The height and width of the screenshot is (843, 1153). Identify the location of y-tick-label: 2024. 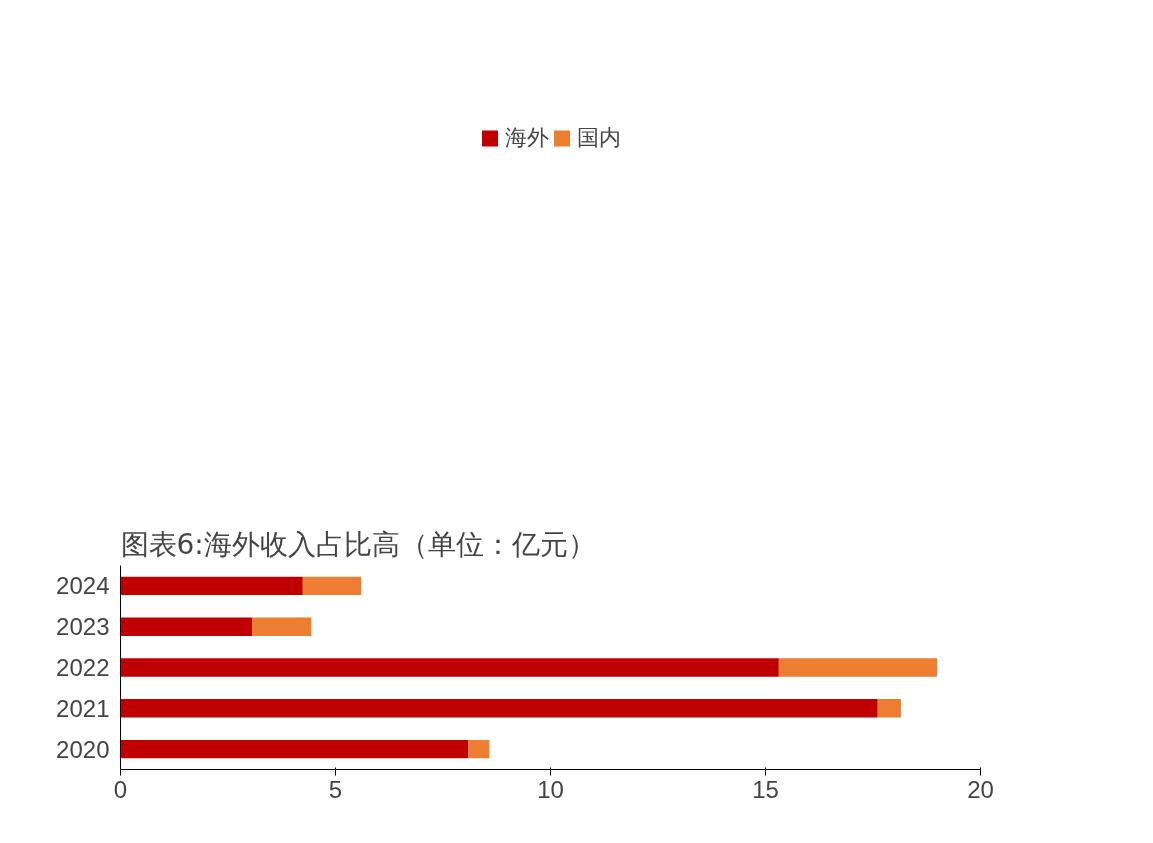
(83, 586).